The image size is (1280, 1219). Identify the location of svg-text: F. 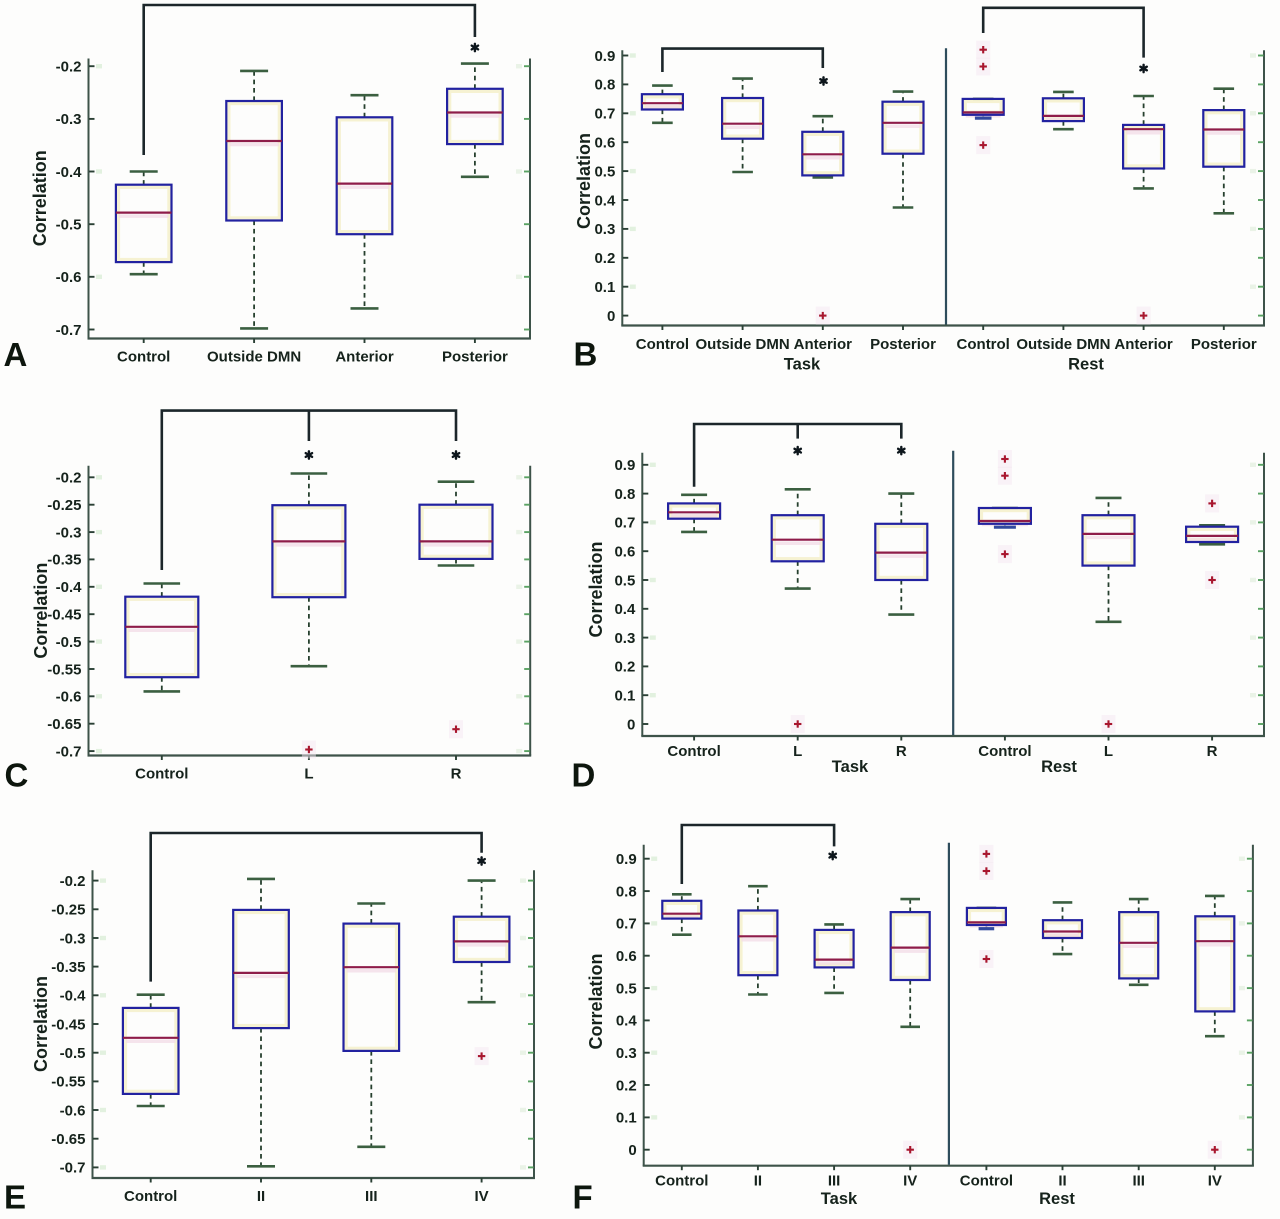
(583, 1197).